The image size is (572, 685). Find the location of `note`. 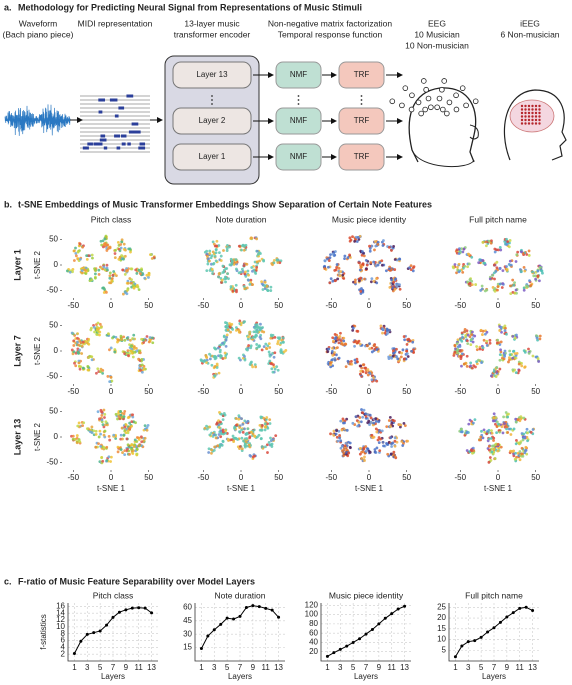

note is located at coordinates (112, 100).